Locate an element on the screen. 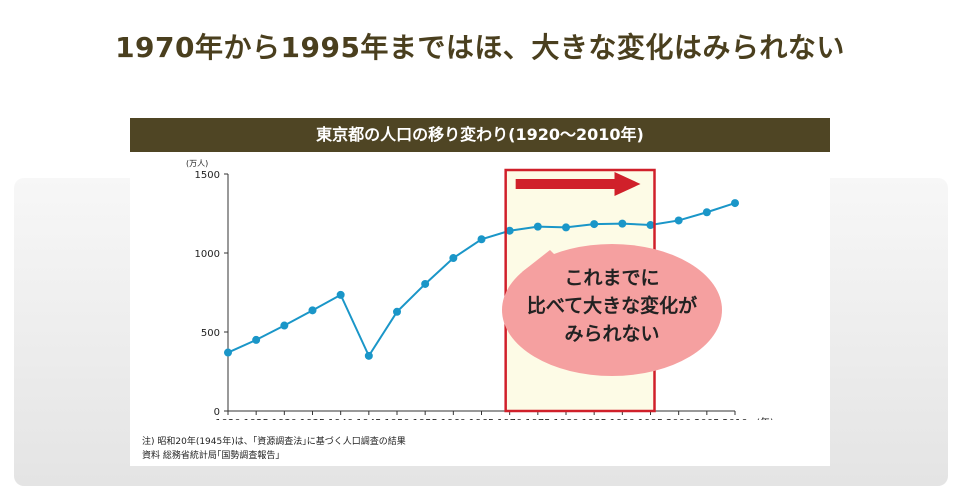 The image size is (960, 500). x-tick-label: 1930 is located at coordinates (284, 419).